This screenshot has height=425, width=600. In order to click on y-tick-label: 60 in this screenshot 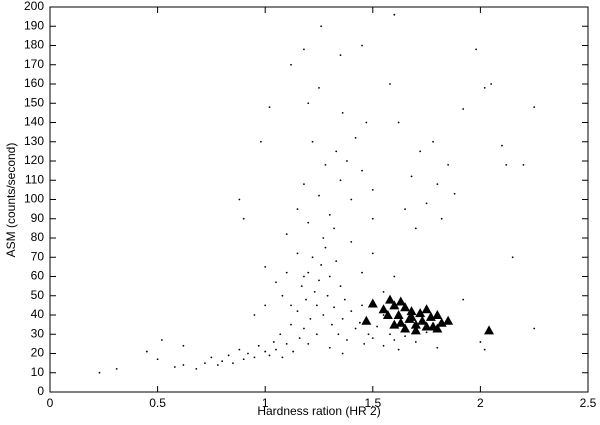, I will do `click(38, 276)`.